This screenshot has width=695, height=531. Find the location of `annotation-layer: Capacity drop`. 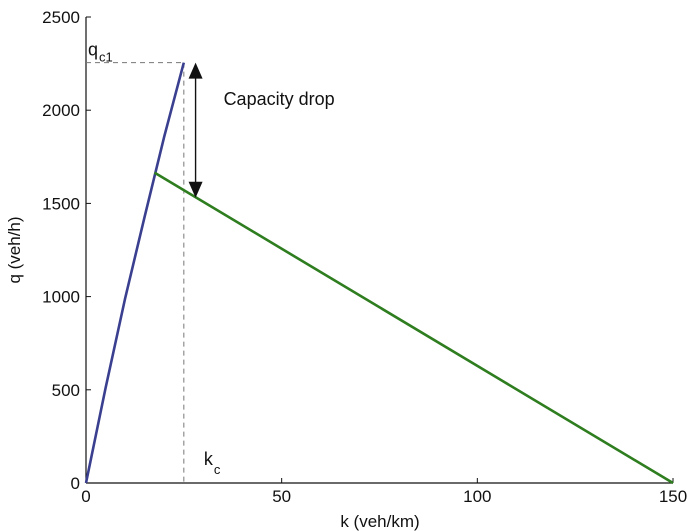

annotation-layer: Capacity drop is located at coordinates (261, 130).